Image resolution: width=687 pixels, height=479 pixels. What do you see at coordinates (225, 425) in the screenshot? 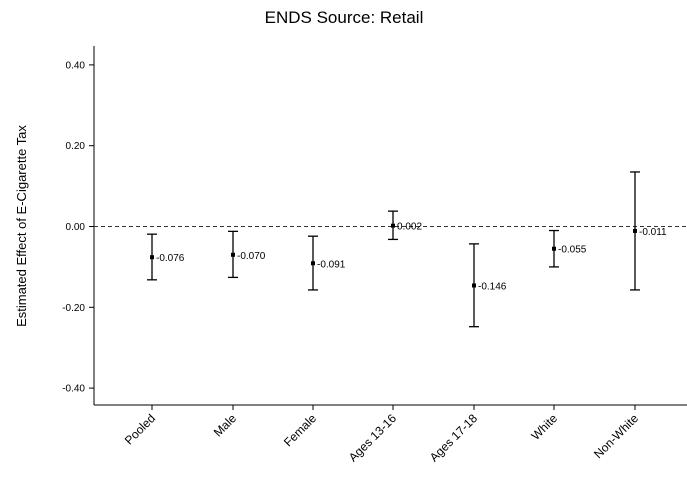
I see `x-tick-label: Male` at bounding box center [225, 425].